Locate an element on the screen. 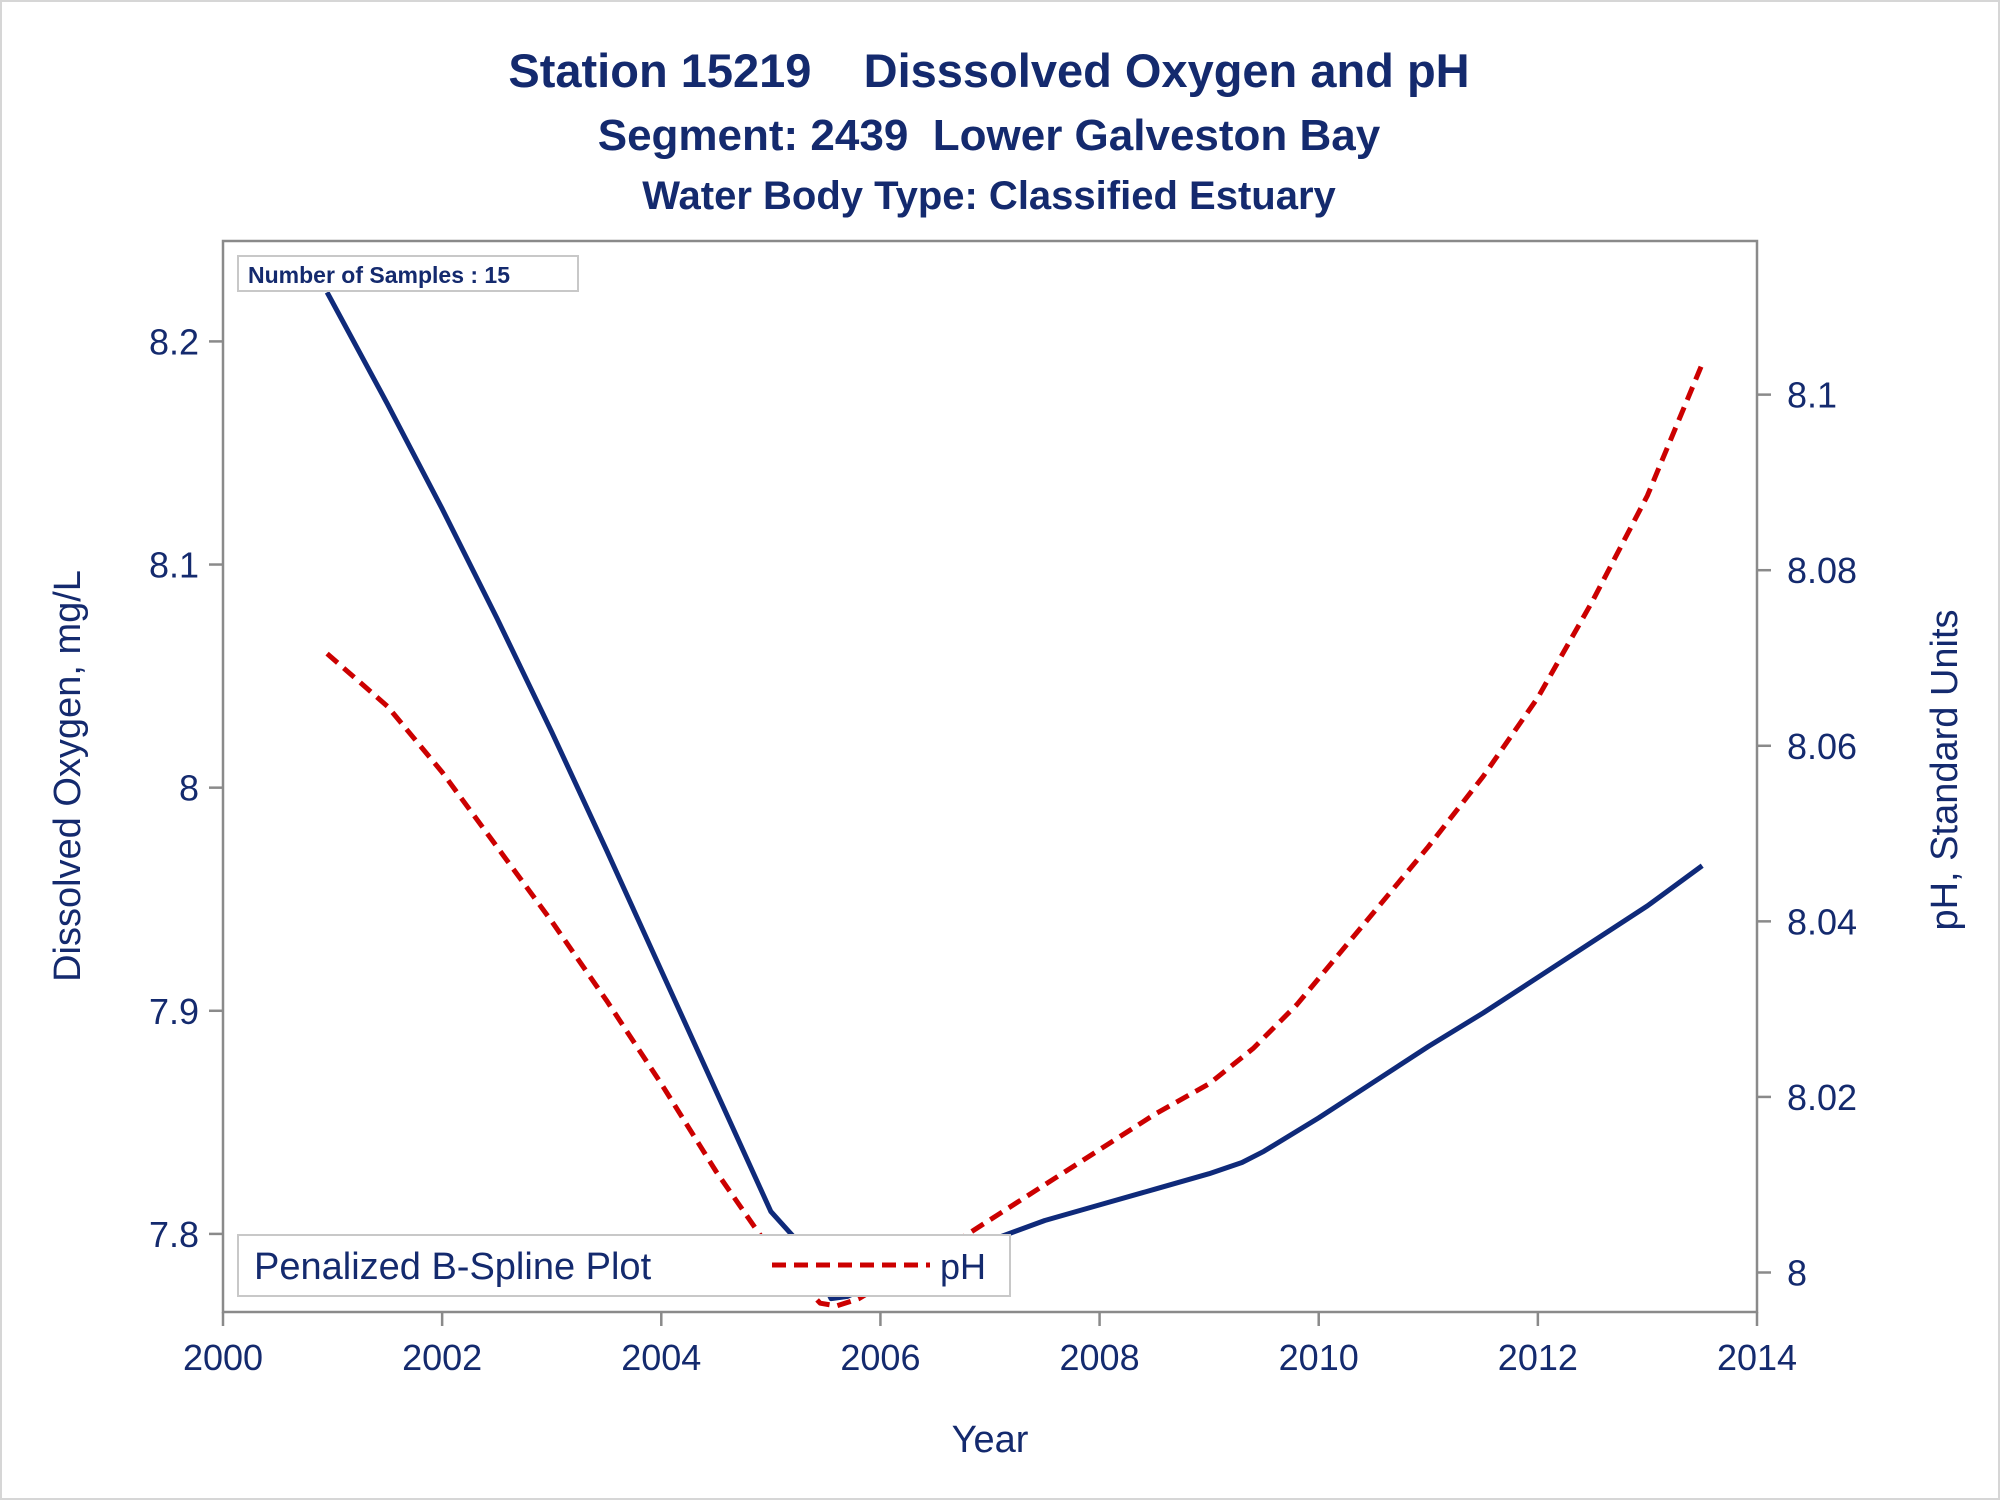 The image size is (2000, 1502). x-axis: 2000 2002 2004 2006 2008 2010 2012 2014 is located at coordinates (990, 1345).